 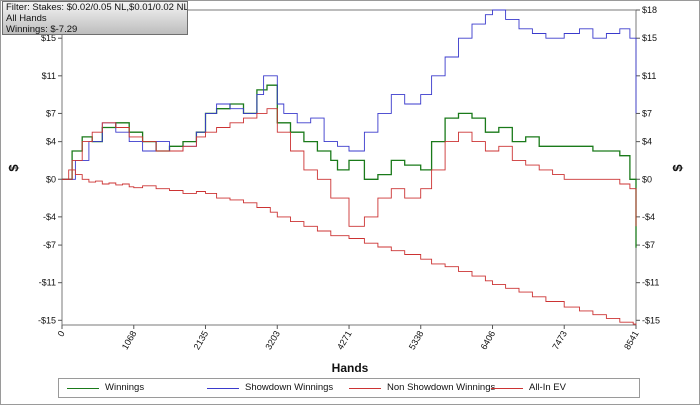 What do you see at coordinates (441, 387) in the screenshot?
I see `legend-label-nonshowdown: Non Showdown Winnings` at bounding box center [441, 387].